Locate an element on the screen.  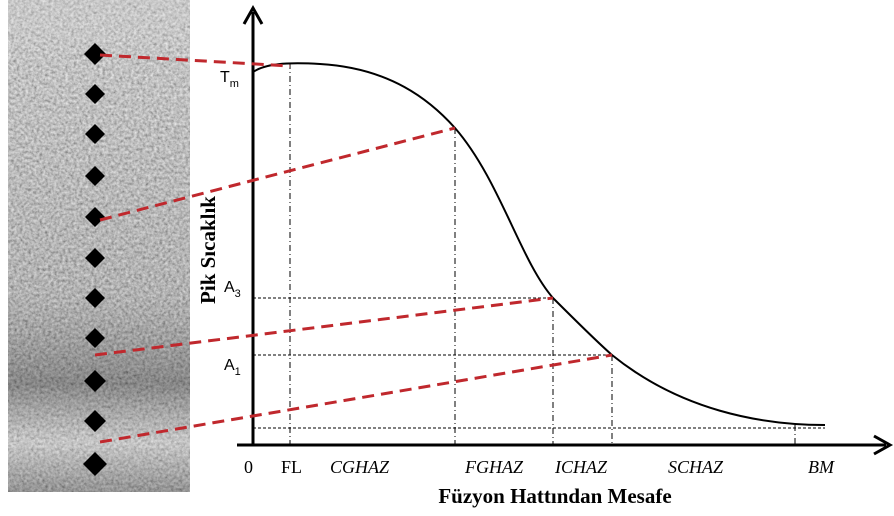
label-sub: 3 is located at coordinates (238, 294).